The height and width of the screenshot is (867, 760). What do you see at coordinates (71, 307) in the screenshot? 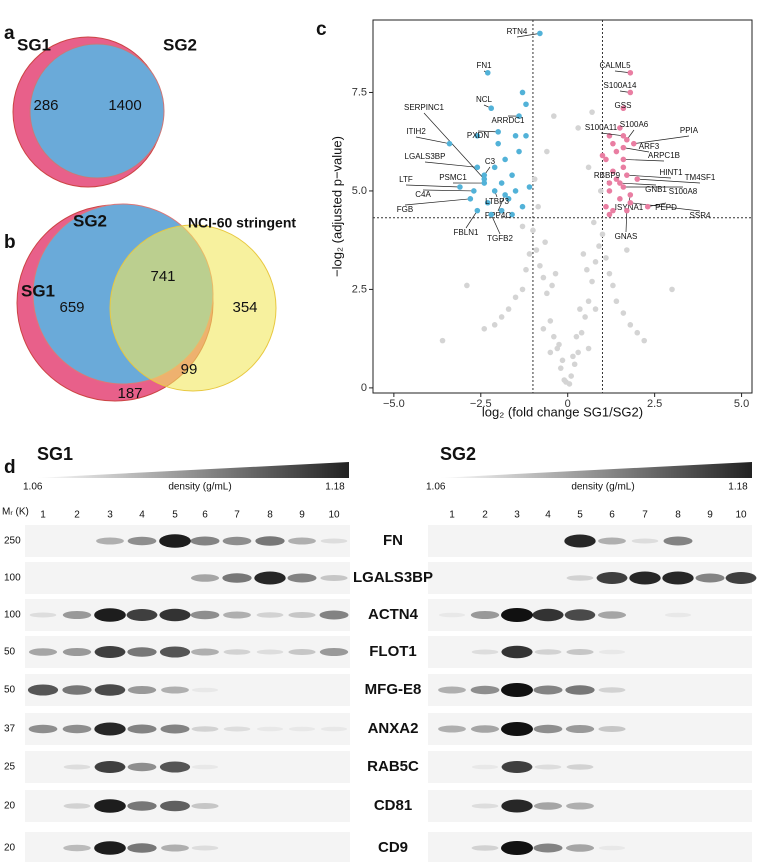
I see `count: 659` at bounding box center [71, 307].